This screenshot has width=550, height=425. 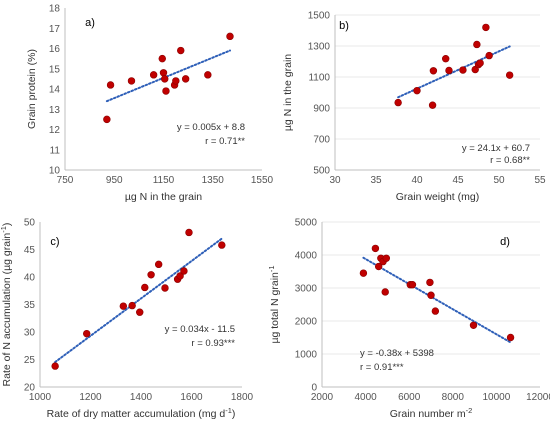 What do you see at coordinates (321, 109) in the screenshot?
I see `y-tick-label: 900` at bounding box center [321, 109].